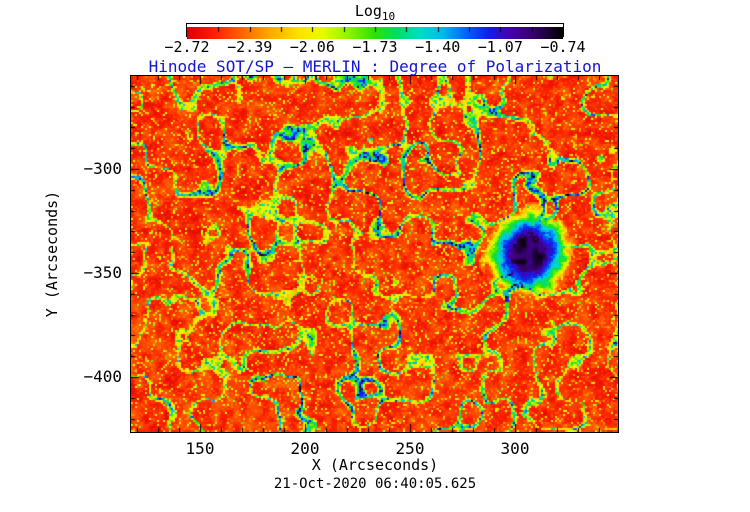 This screenshot has height=512, width=750. What do you see at coordinates (102, 168) in the screenshot?
I see `y-tick-label: −300` at bounding box center [102, 168].